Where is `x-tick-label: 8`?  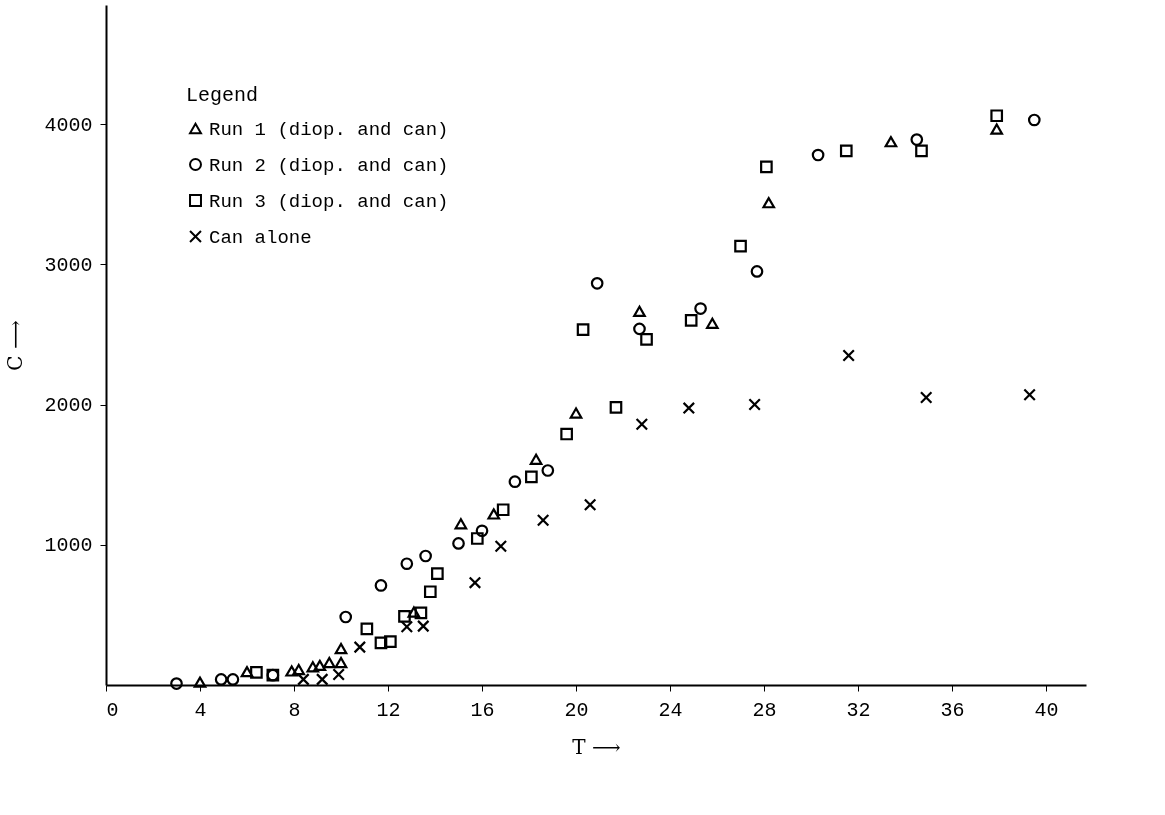 x-tick-label: 8 is located at coordinates (294, 710).